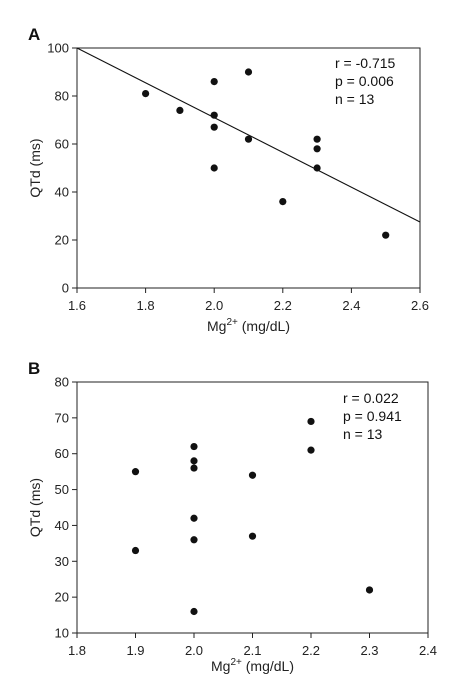 Image resolution: width=456 pixels, height=700 pixels. I want to click on y-tick-label: 0, so click(65, 288).